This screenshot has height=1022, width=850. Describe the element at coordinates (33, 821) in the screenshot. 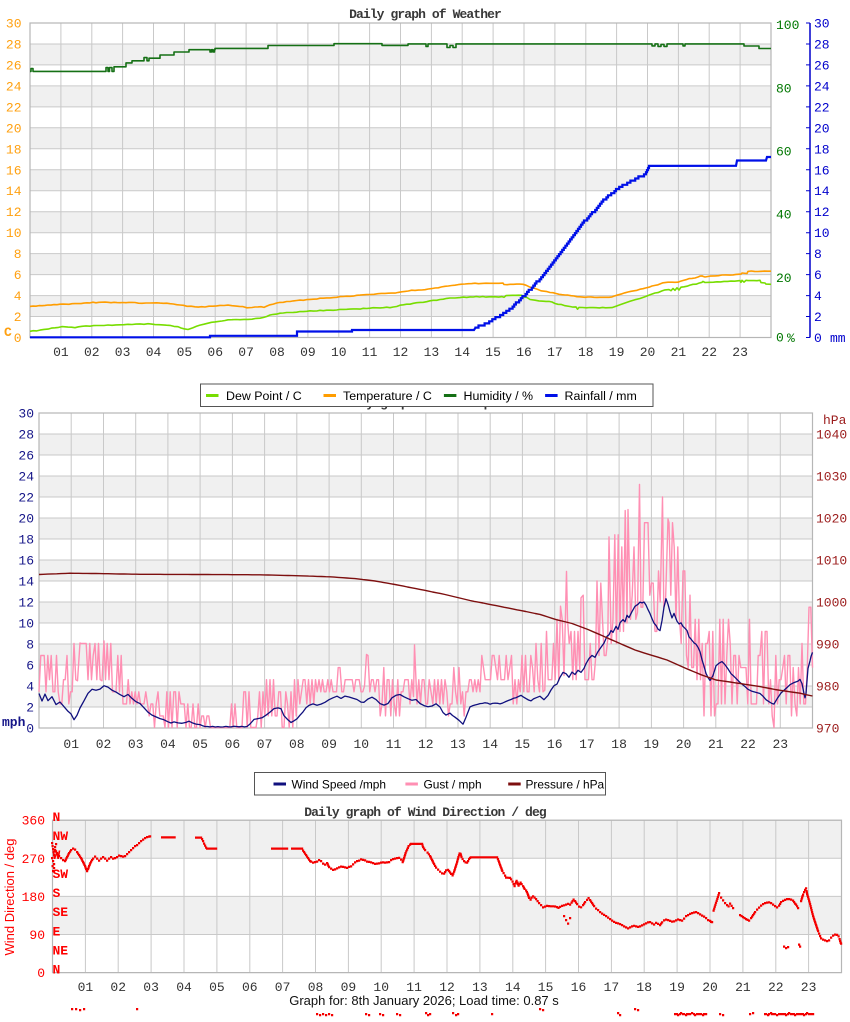

I see `svg-text: 360` at that location.